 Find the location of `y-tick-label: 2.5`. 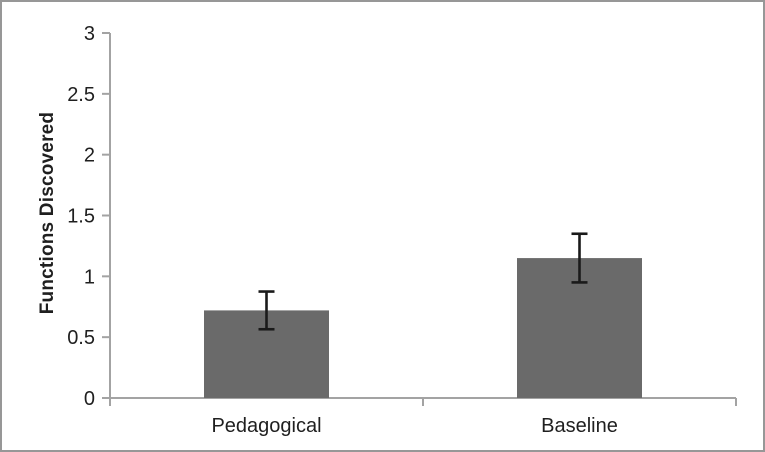

y-tick-label: 2.5 is located at coordinates (81, 95).